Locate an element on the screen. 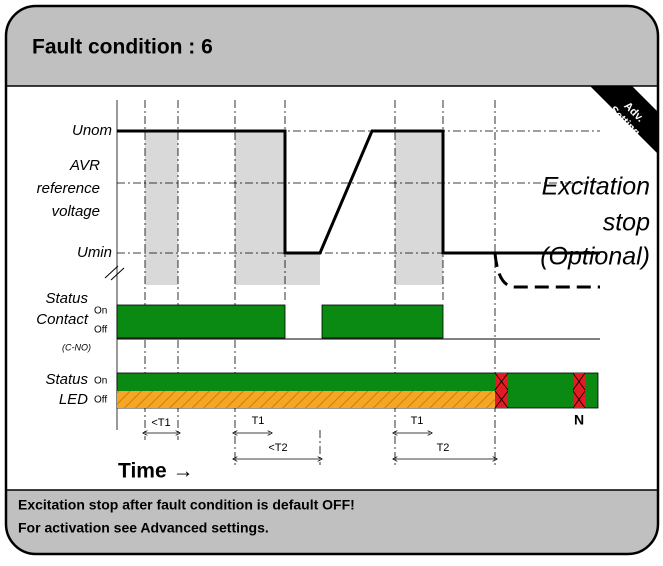 The image size is (663, 566). title: Fault condition : 6 is located at coordinates (122, 47).